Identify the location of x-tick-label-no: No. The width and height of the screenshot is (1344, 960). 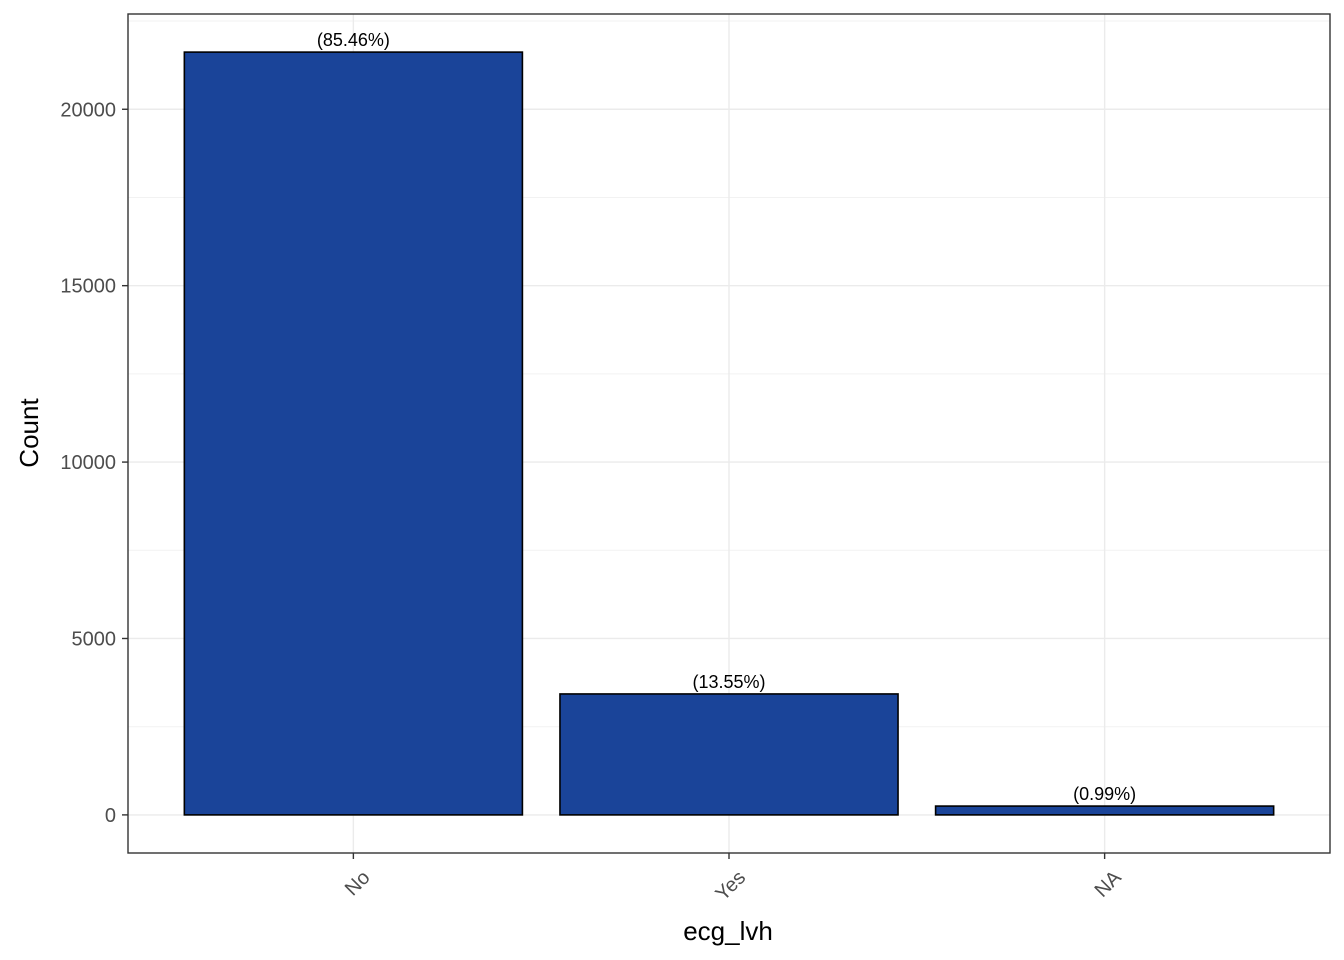
(358, 884).